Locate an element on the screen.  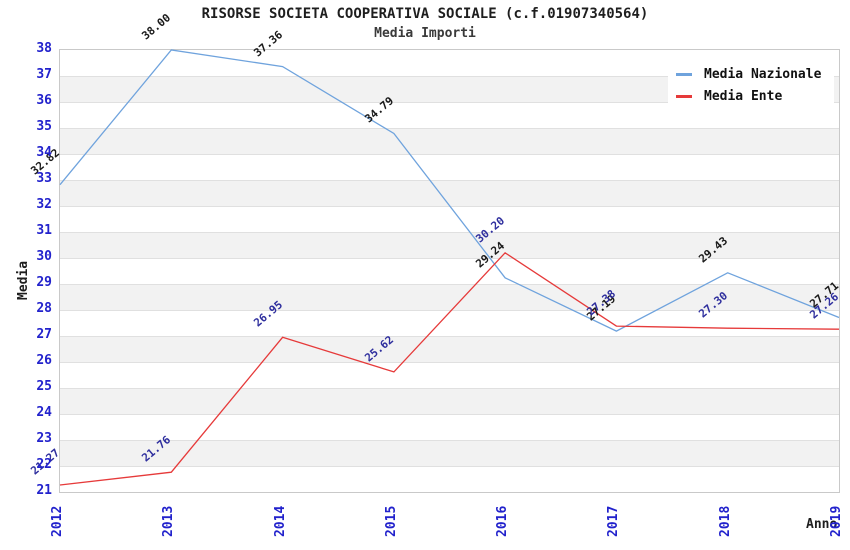
x-tick-label: 2019 is located at coordinates (836, 521).